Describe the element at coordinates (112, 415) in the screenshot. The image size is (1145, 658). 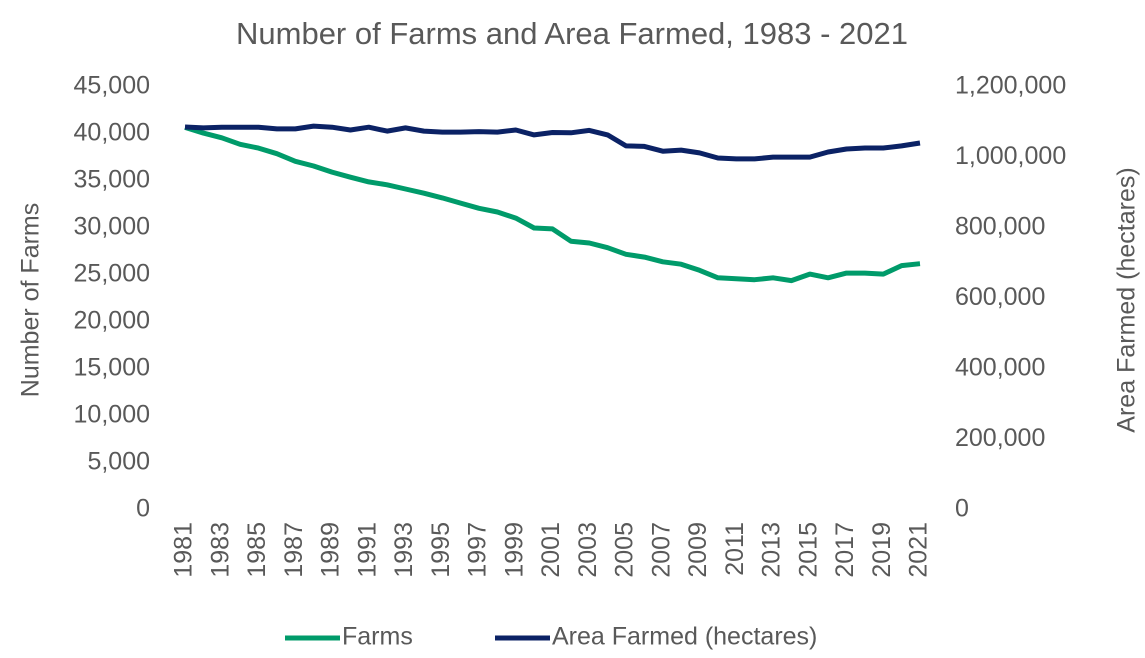
I see `y-tick-label: 10,000` at that location.